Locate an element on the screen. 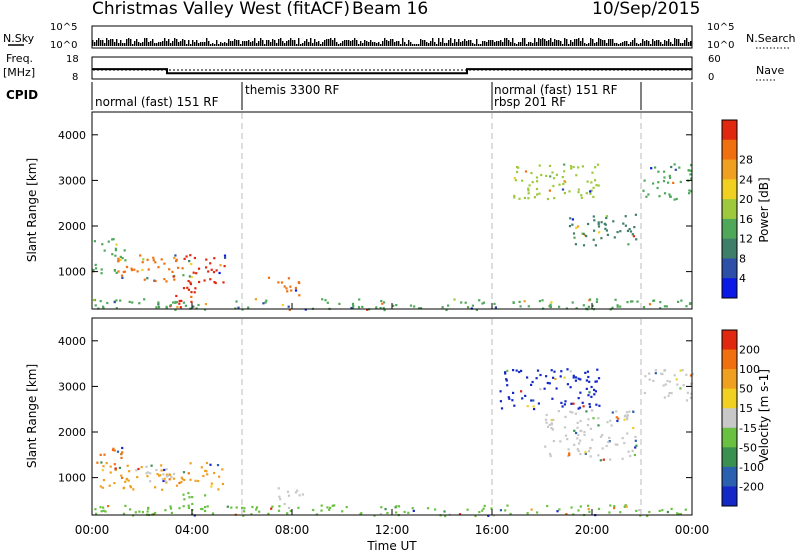  nsearch-tick-bottom: 10^0 is located at coordinates (720, 45).